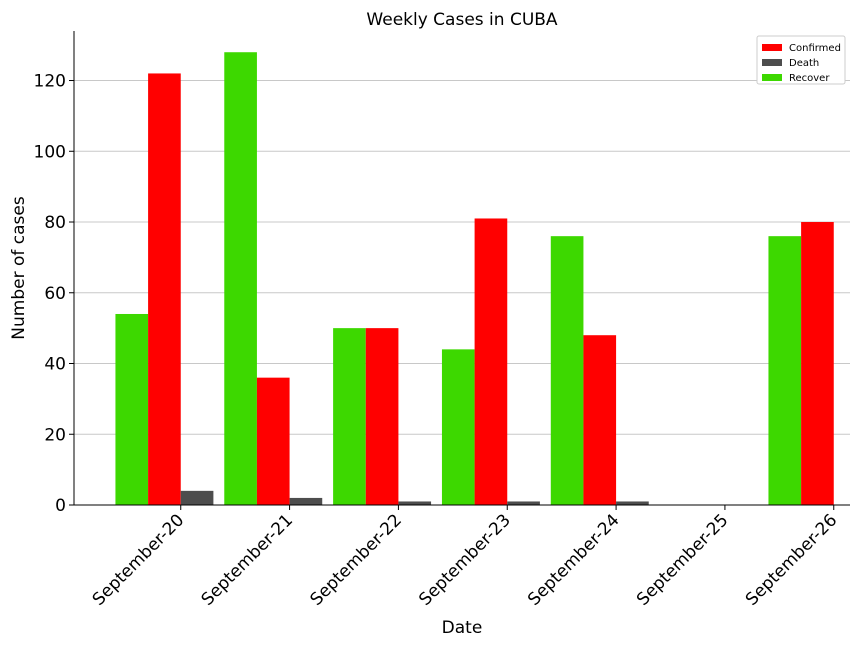  I want to click on bar-recover: Recover September-23: 44, so click(458, 427).